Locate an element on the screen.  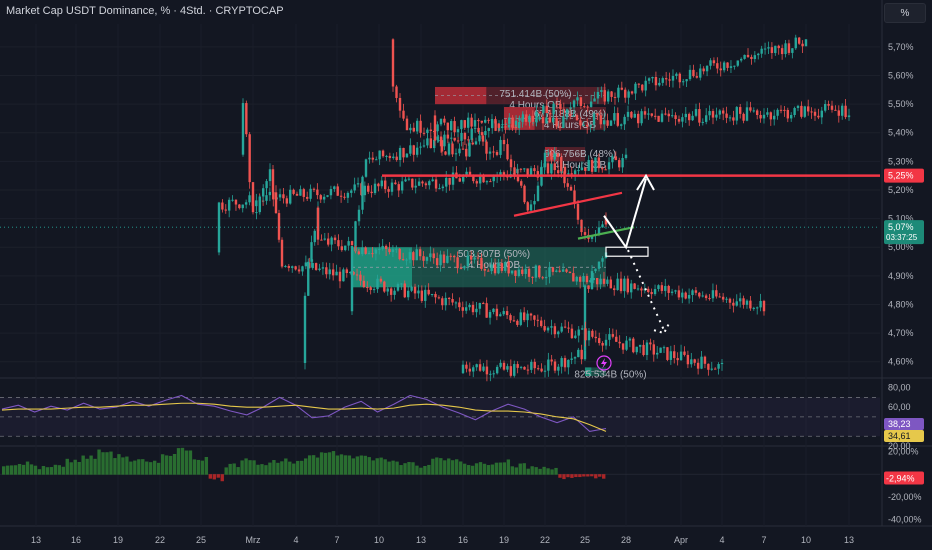
y-tick-label: 5,40% is located at coordinates (901, 133).